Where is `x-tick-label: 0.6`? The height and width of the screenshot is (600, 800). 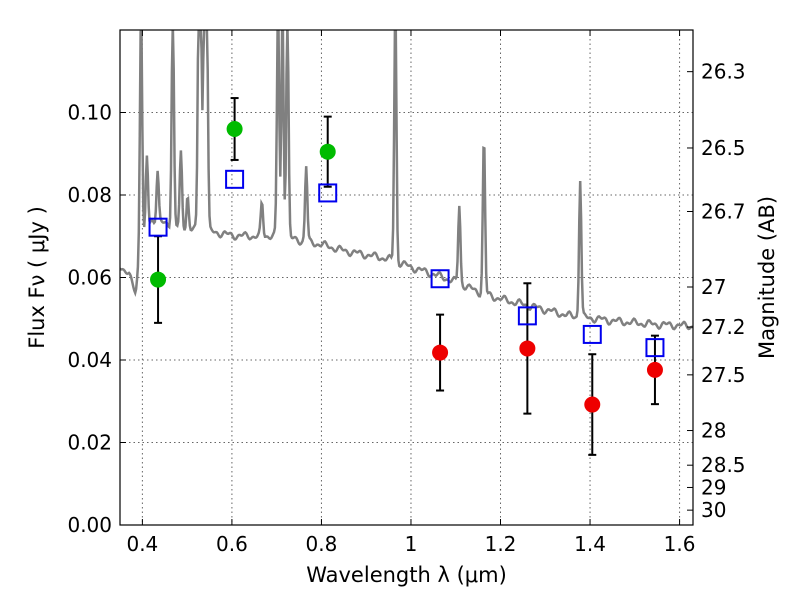
x-tick-label: 0.6 is located at coordinates (232, 544).